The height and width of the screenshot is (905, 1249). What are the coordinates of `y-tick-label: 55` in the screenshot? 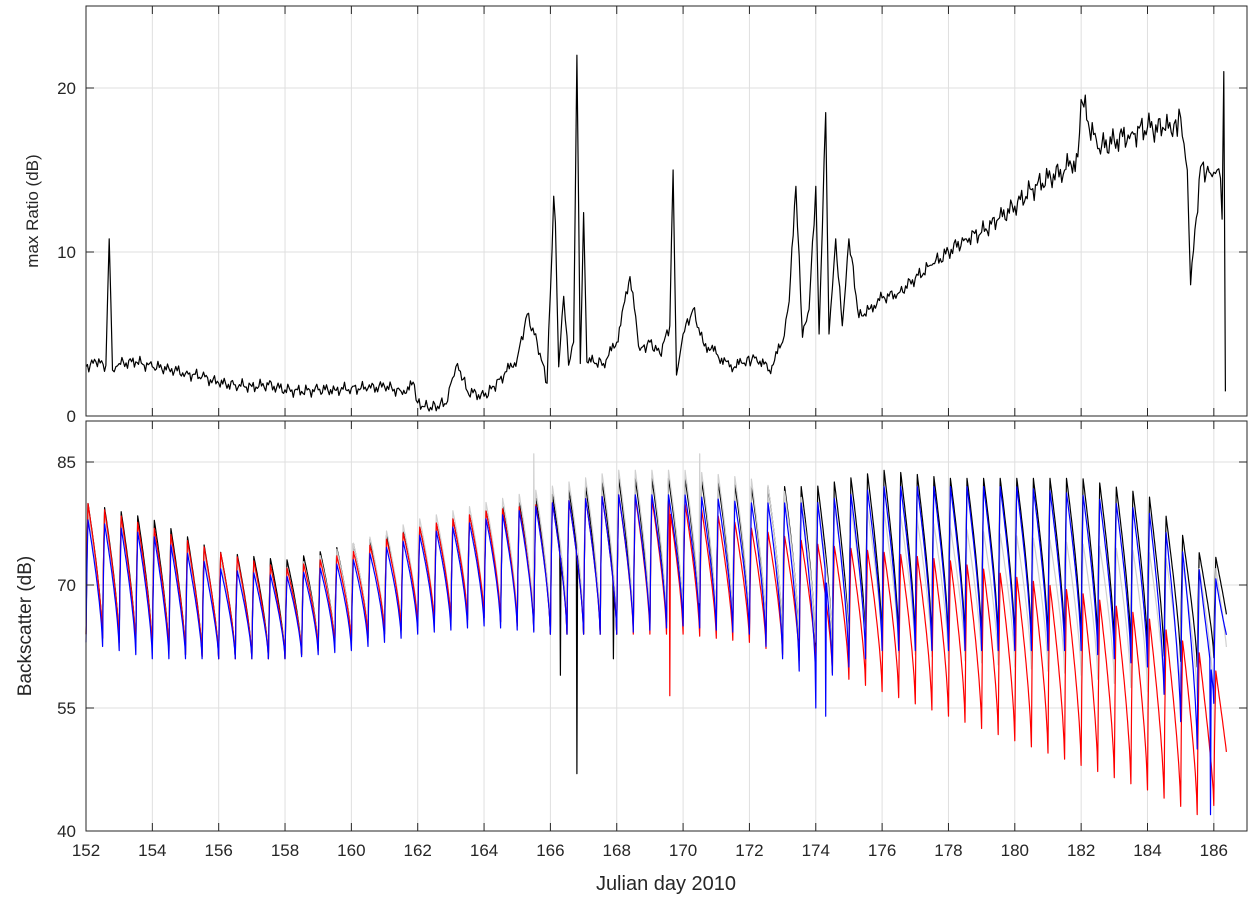 It's located at (66, 708).